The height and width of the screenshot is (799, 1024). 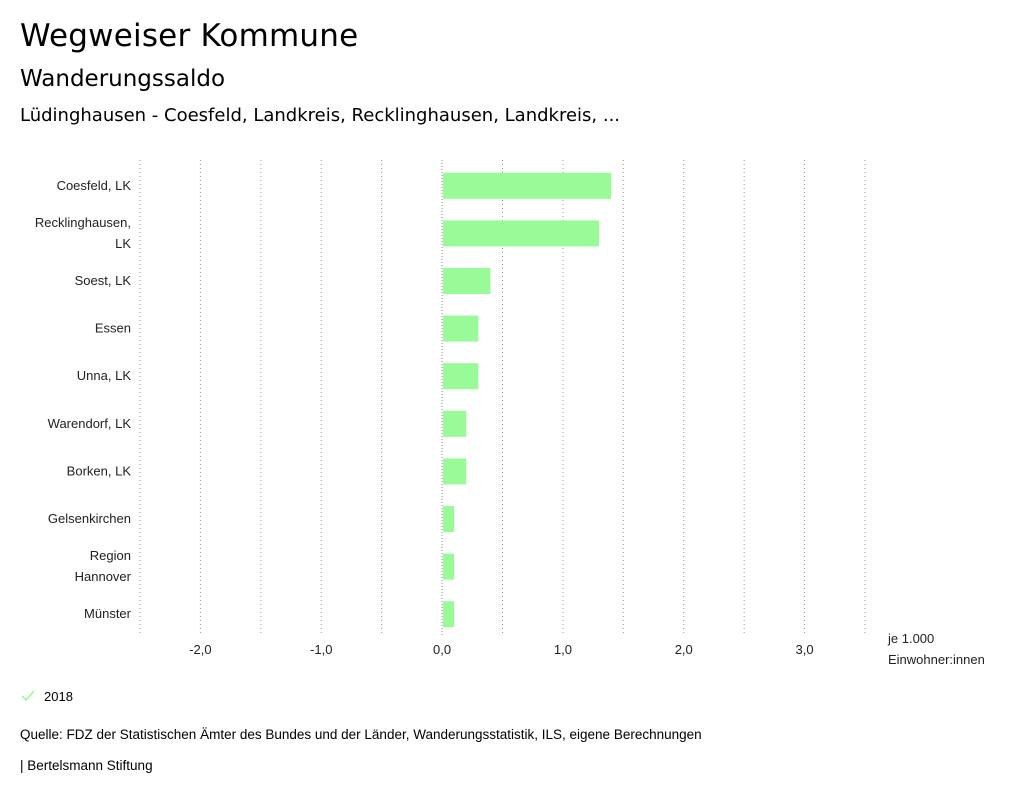 What do you see at coordinates (442, 649) in the screenshot?
I see `x-tick-label: 0,0` at bounding box center [442, 649].